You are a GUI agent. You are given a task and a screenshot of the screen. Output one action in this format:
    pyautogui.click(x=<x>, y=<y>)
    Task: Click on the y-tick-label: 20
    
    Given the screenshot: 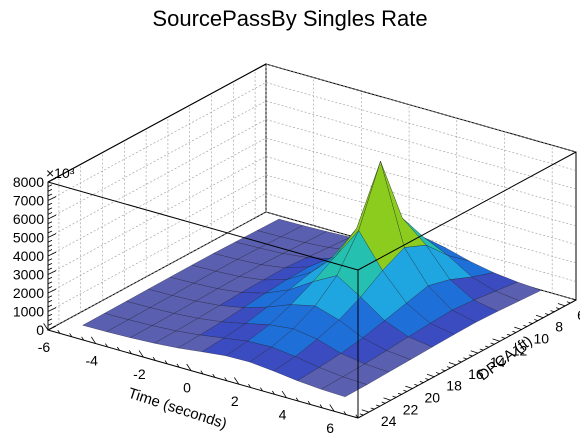 What is the action you would take?
    pyautogui.click(x=433, y=398)
    